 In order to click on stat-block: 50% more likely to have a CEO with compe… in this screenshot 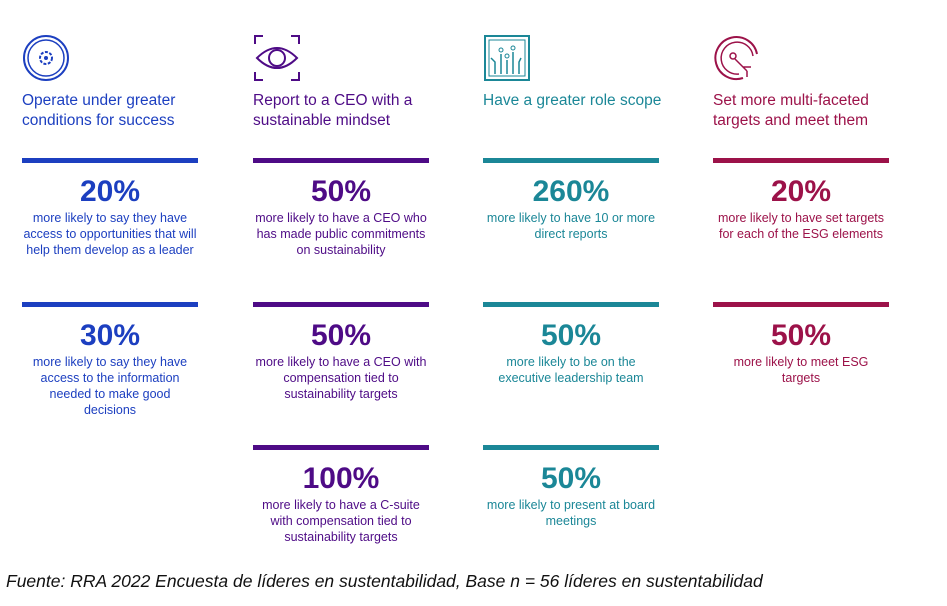, I will do `click(341, 352)`.